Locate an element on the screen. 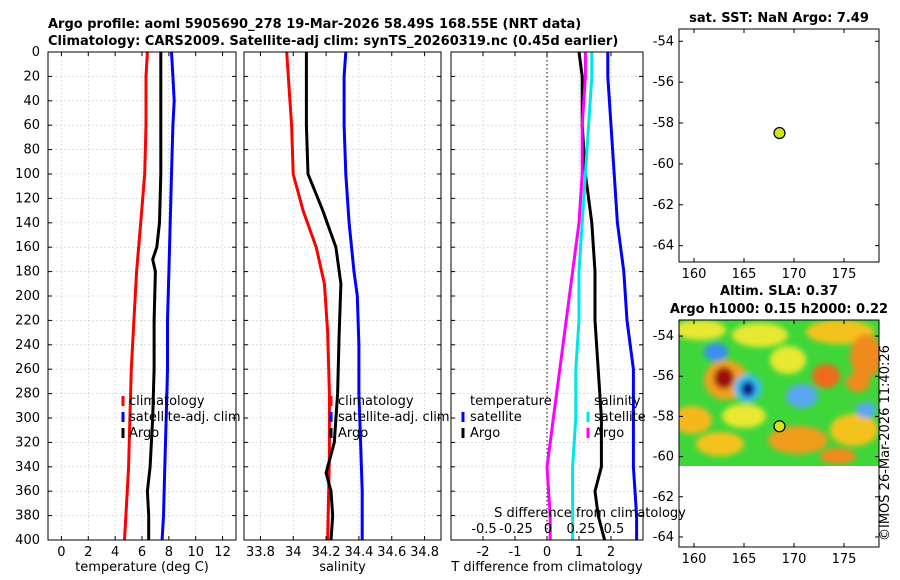  sla-heatmap is located at coordinates (779, 393).